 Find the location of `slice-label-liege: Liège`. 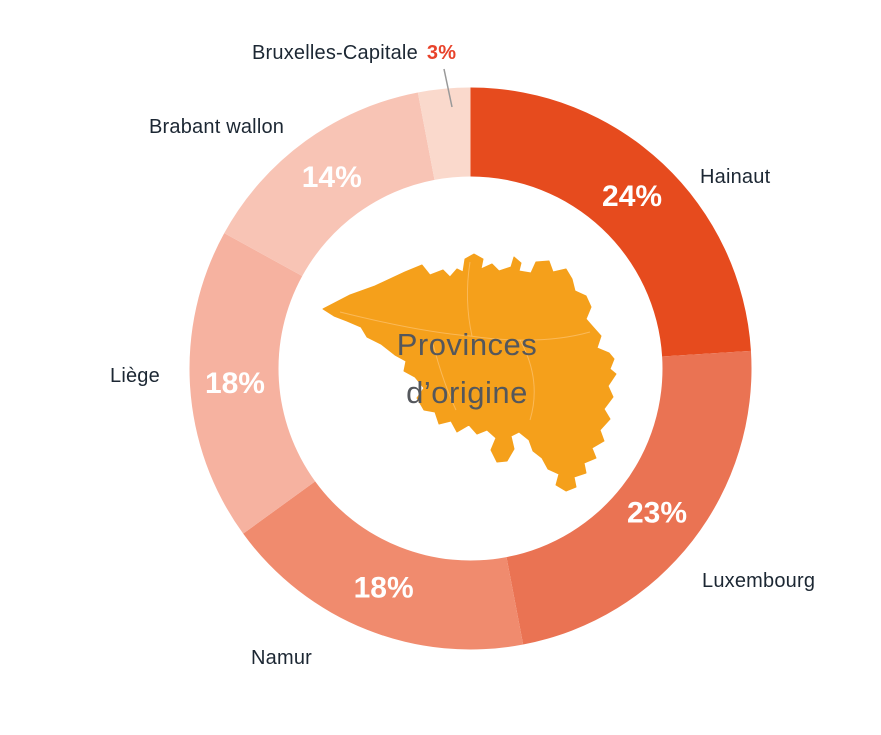

slice-label-liege: Liège is located at coordinates (135, 376).